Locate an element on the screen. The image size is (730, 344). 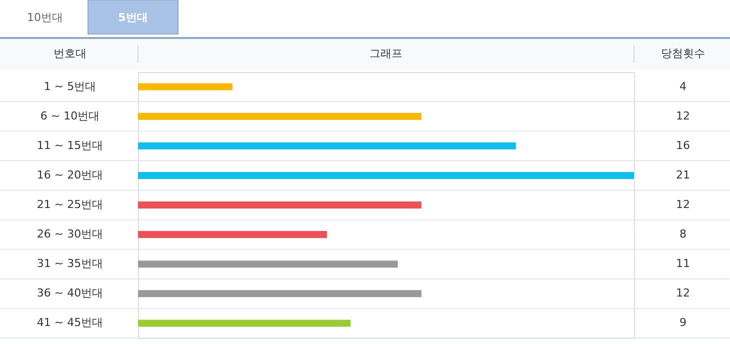
data-label: 8 is located at coordinates (683, 234).